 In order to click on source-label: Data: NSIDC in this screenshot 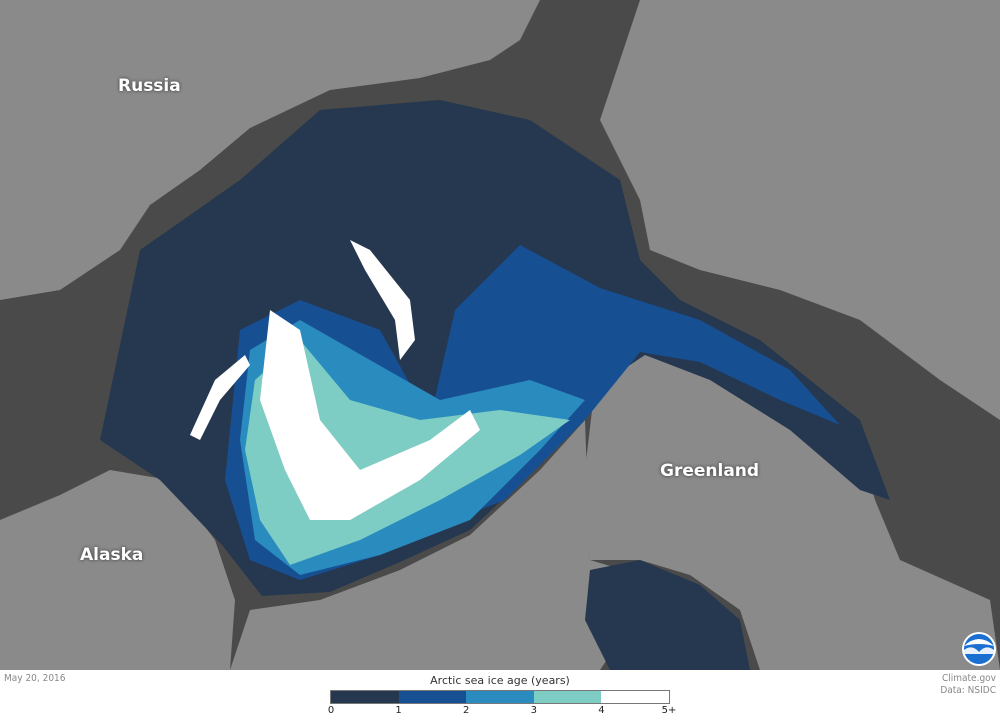, I will do `click(968, 690)`.